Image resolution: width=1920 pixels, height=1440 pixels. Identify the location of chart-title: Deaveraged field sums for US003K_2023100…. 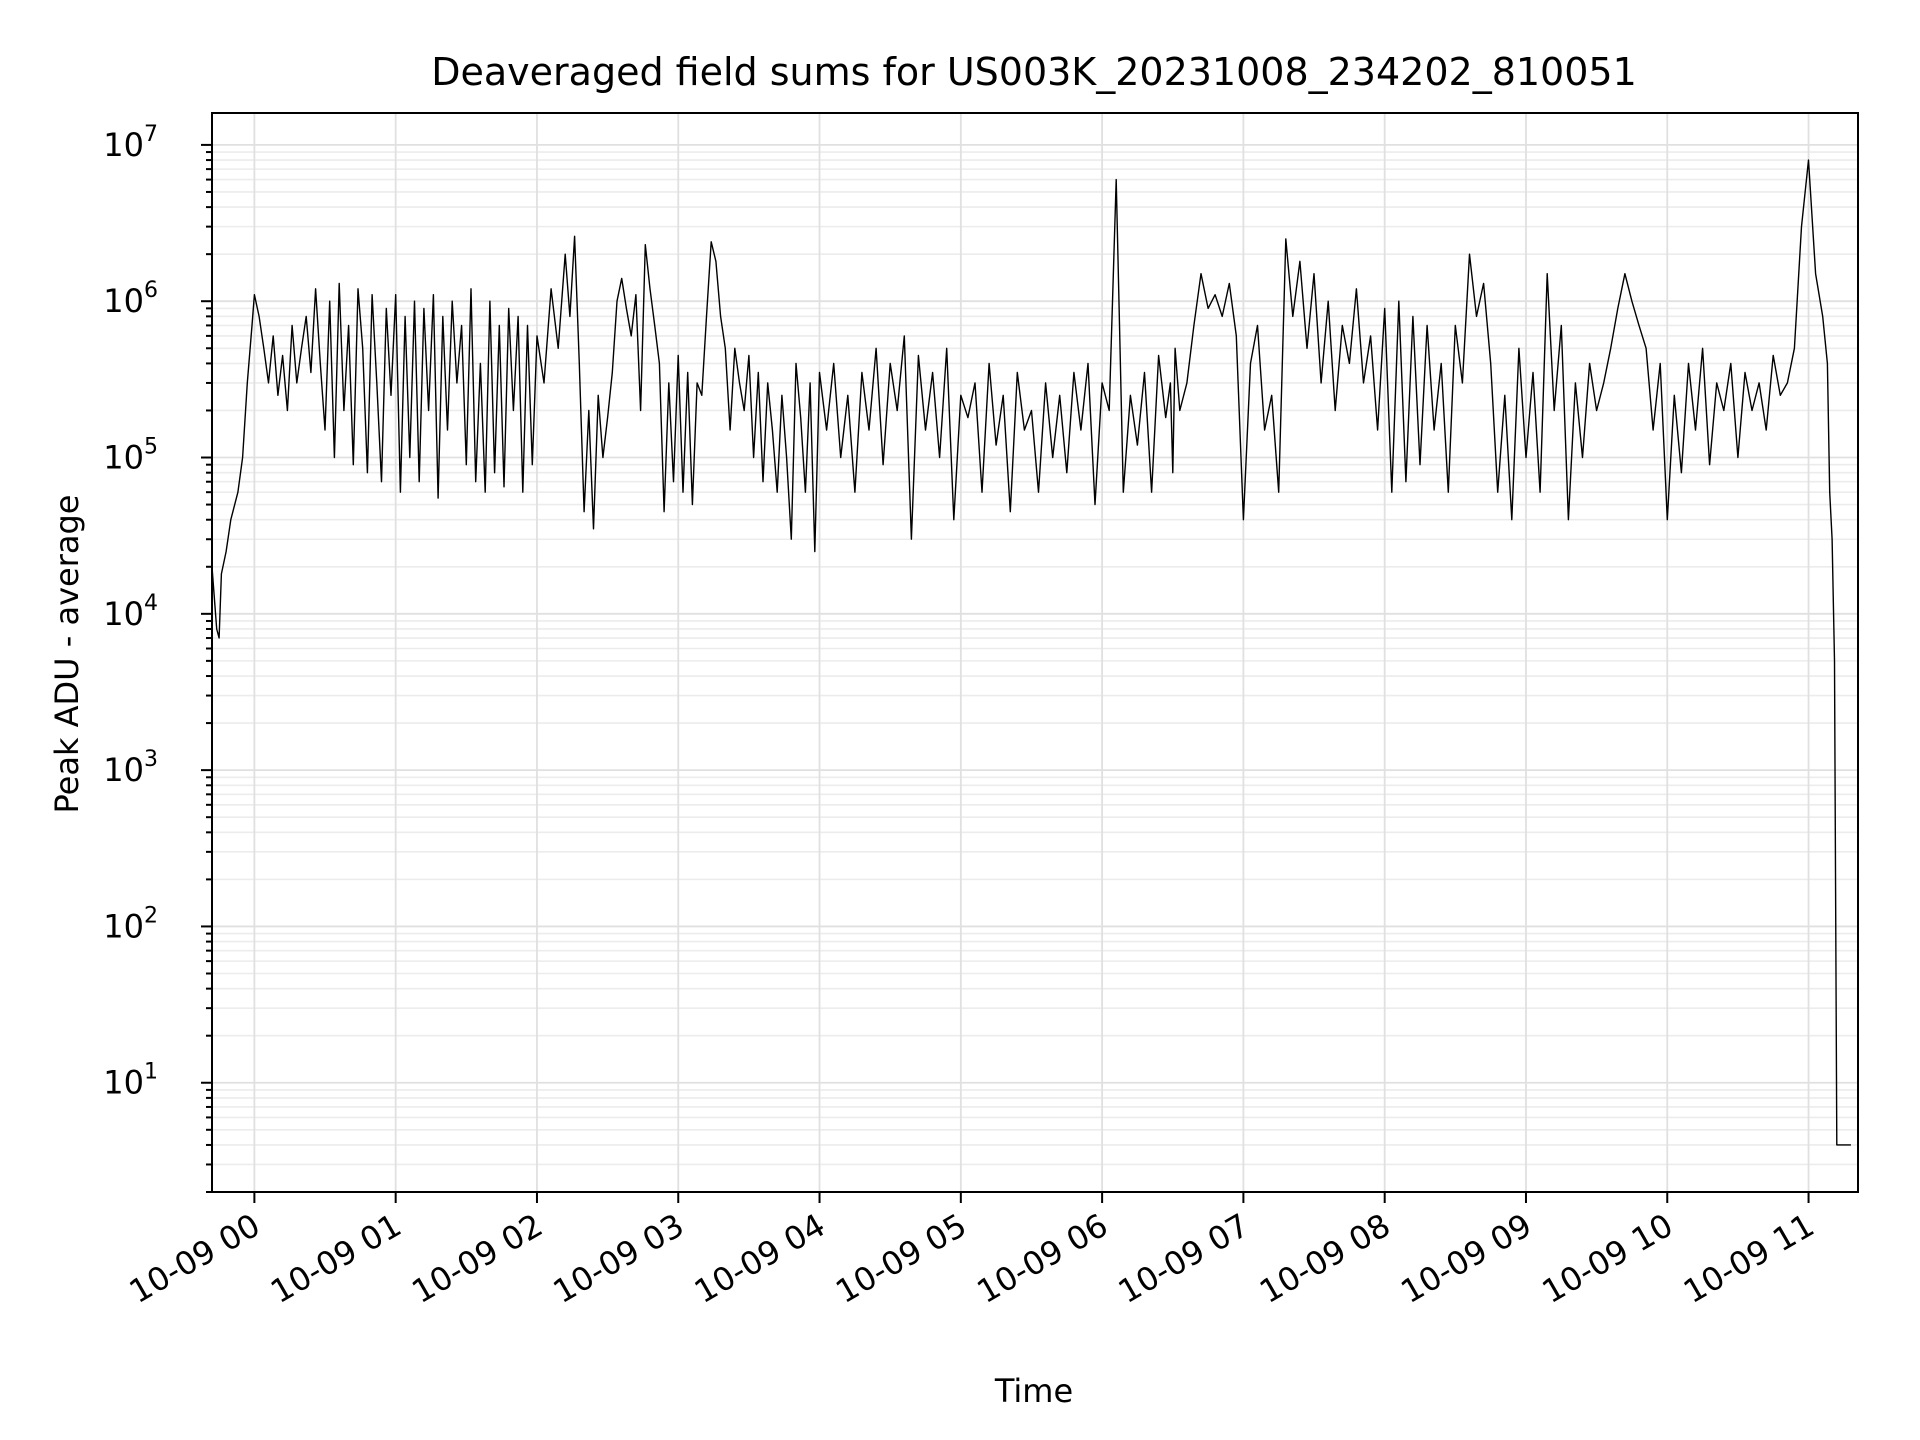
(1034, 72).